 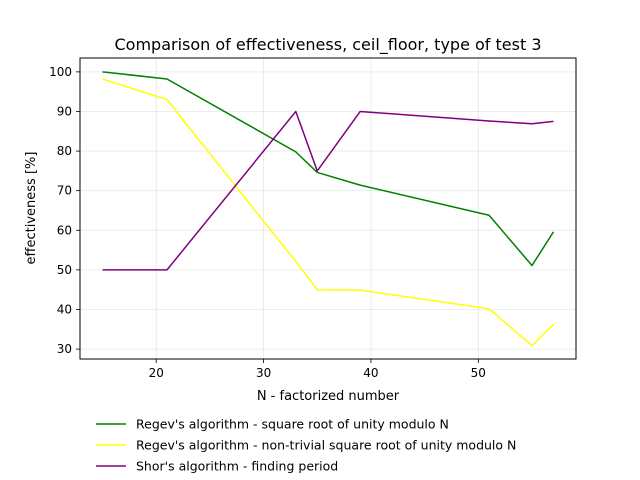 I want to click on x-tick-label: 50, so click(x=478, y=373).